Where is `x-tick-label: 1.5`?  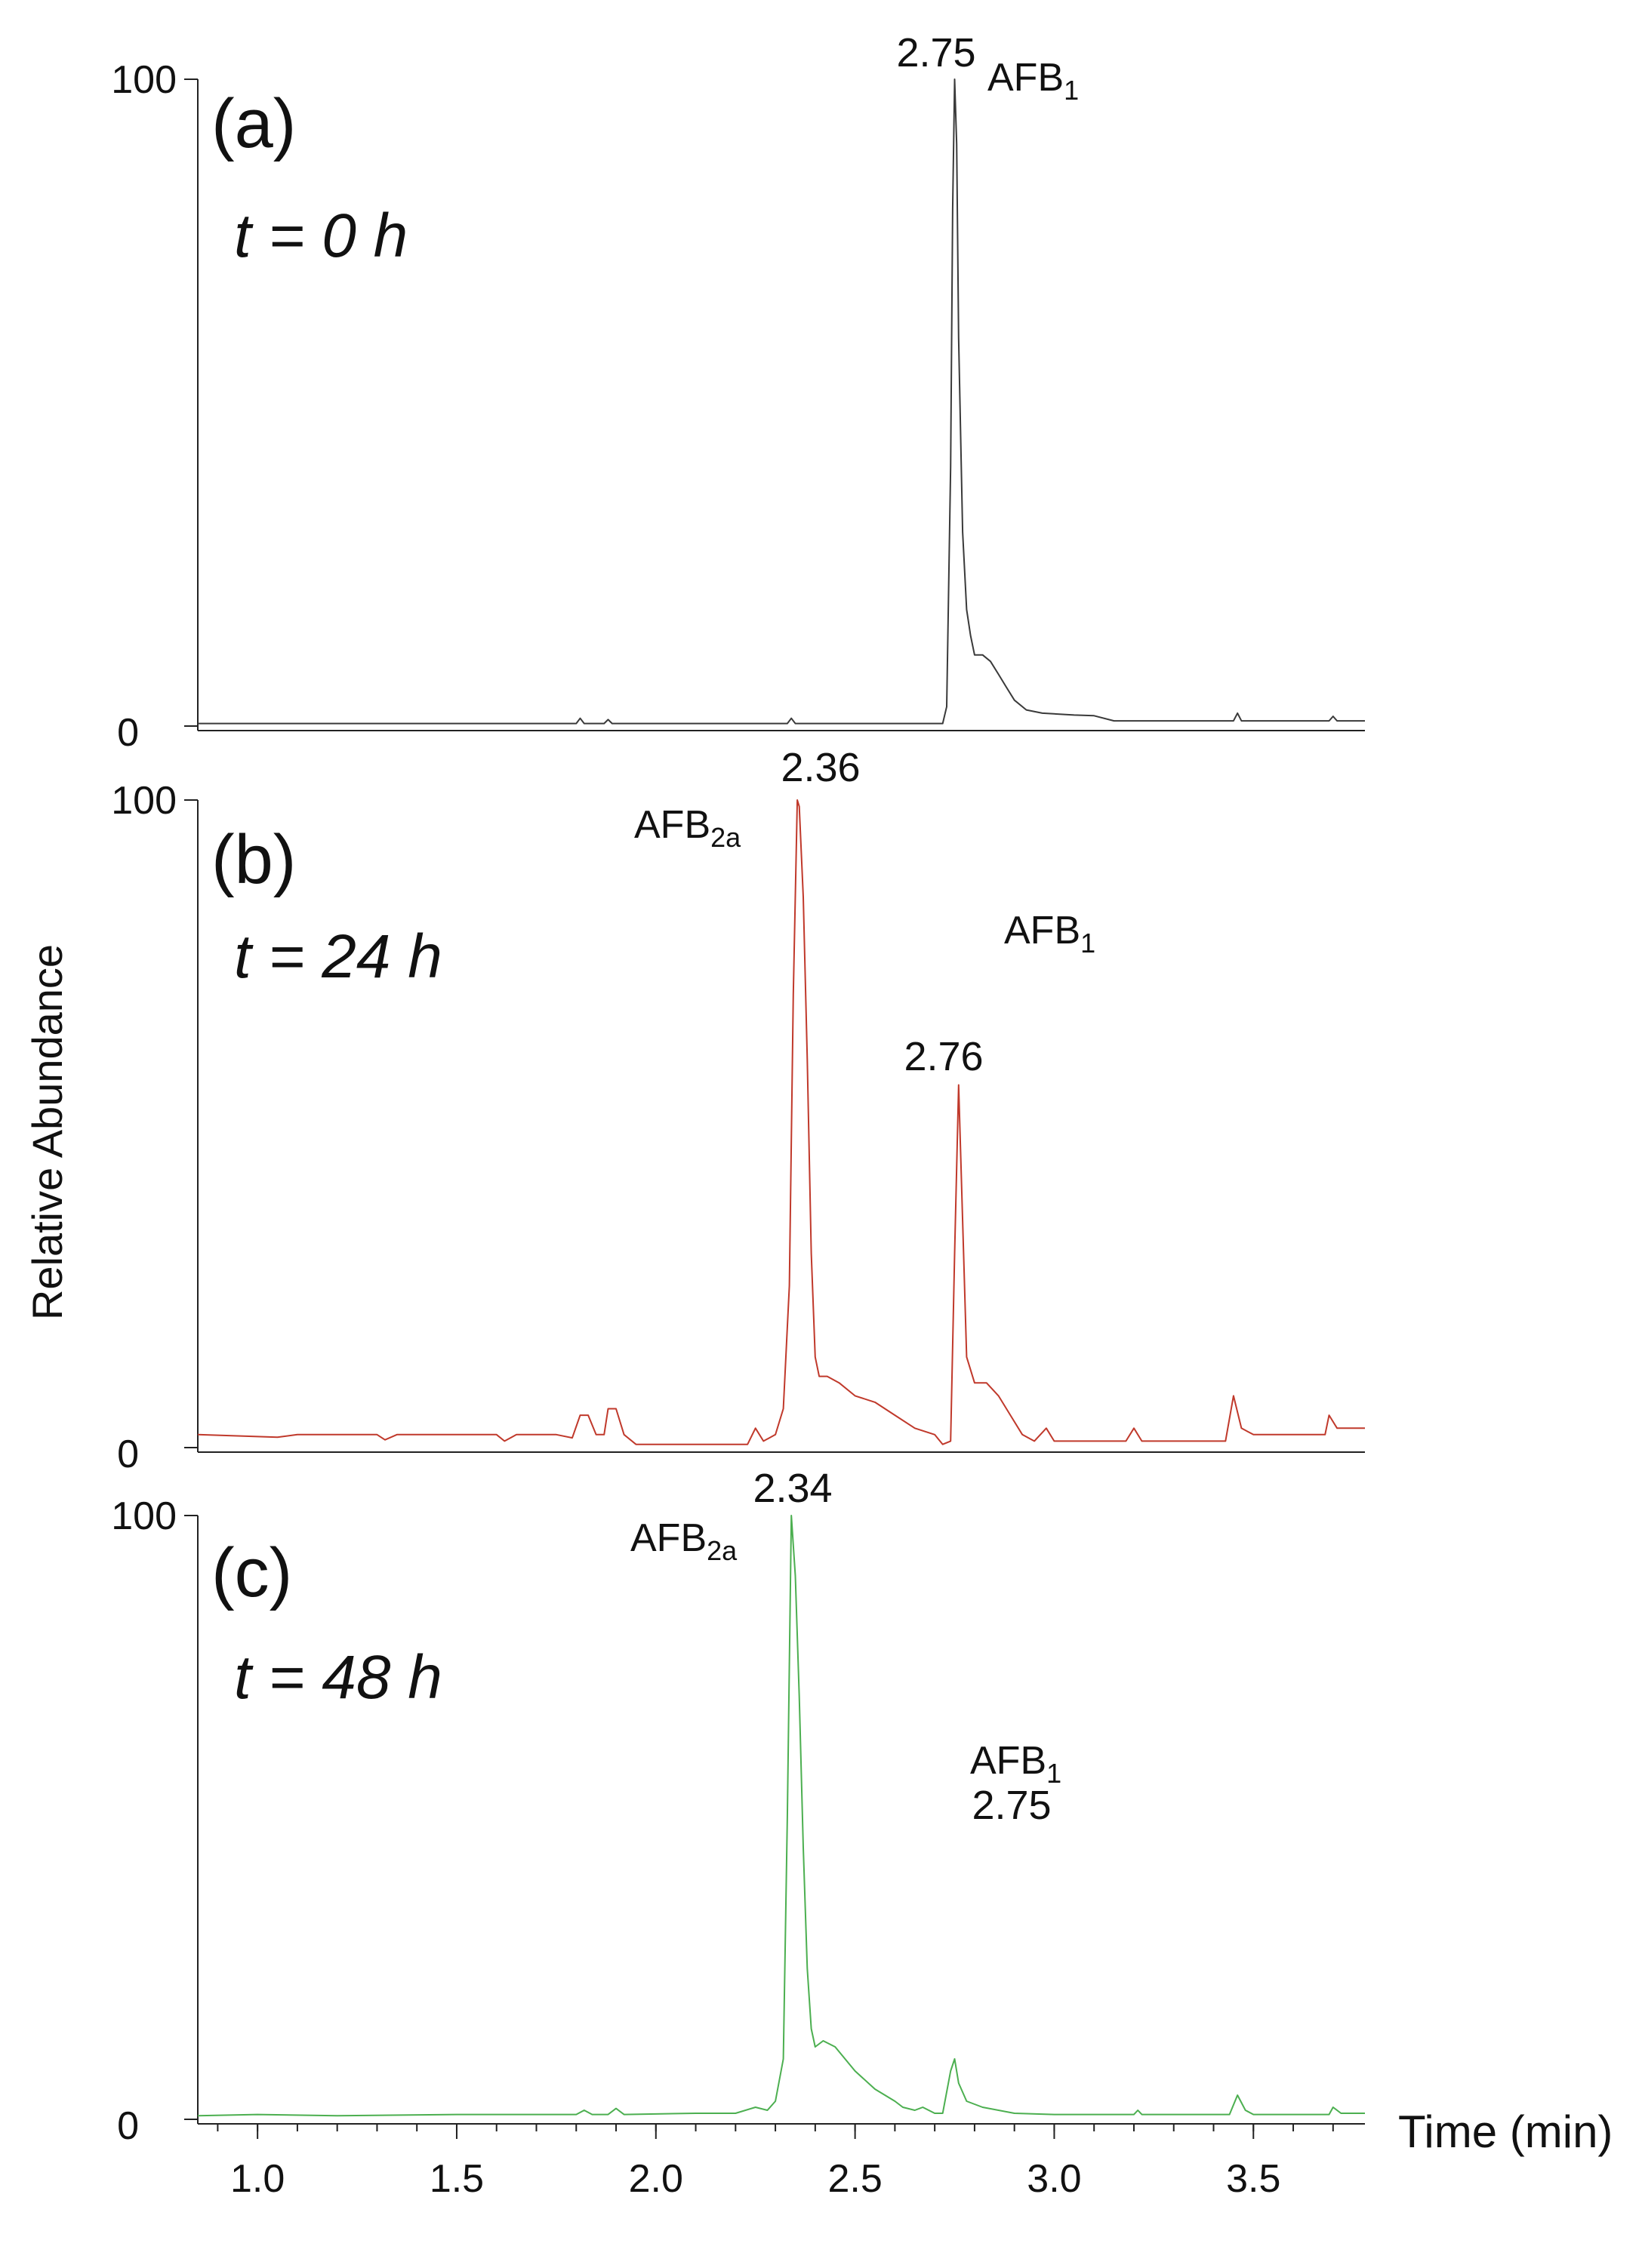 x-tick-label: 1.5 is located at coordinates (457, 2179).